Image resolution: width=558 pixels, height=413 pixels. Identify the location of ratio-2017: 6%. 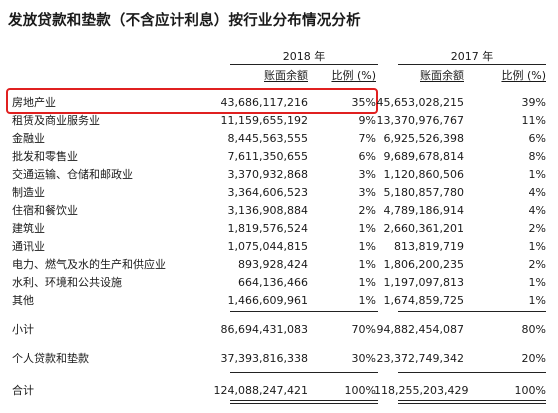
(537, 138).